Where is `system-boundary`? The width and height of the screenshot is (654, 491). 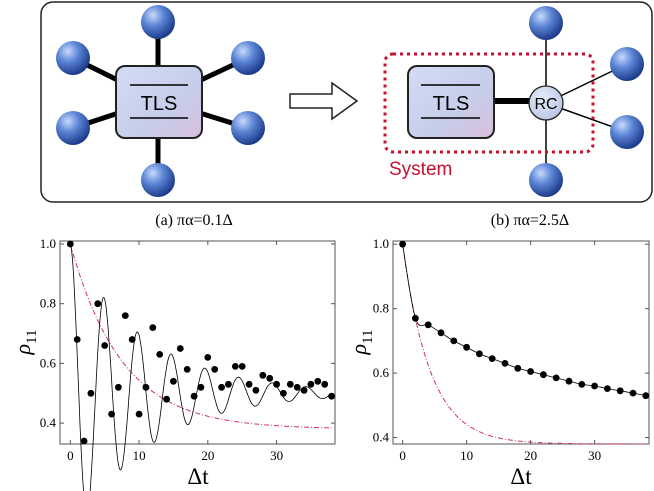
system-boundary is located at coordinates (489, 103).